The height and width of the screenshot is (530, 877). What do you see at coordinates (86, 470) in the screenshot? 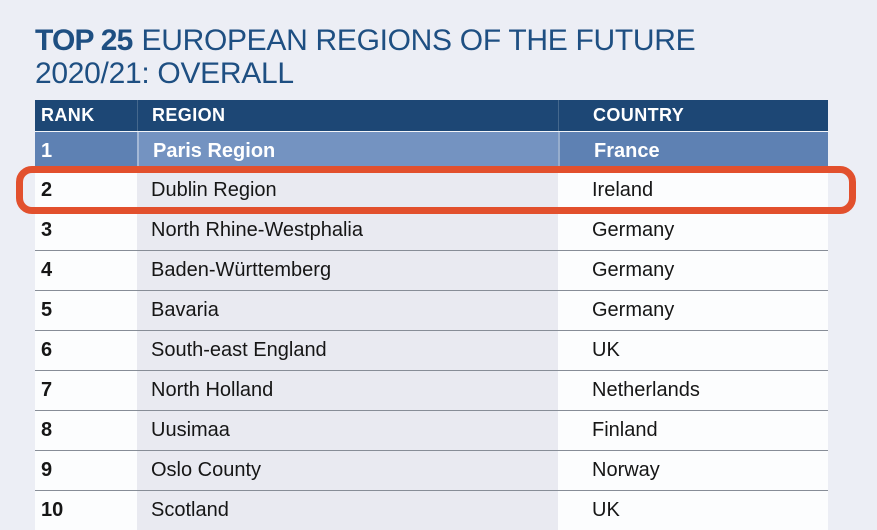
I see `rank-cell: 9` at bounding box center [86, 470].